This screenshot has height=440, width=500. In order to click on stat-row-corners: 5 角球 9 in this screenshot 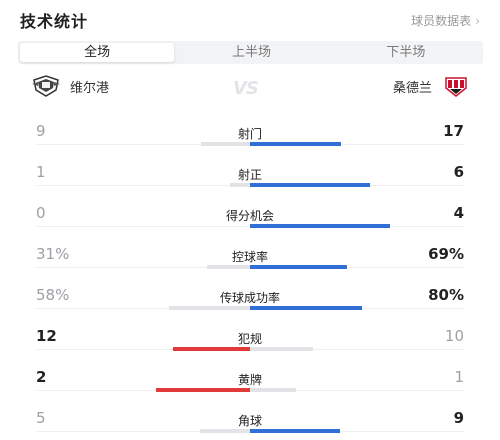, I will do `click(250, 423)`.